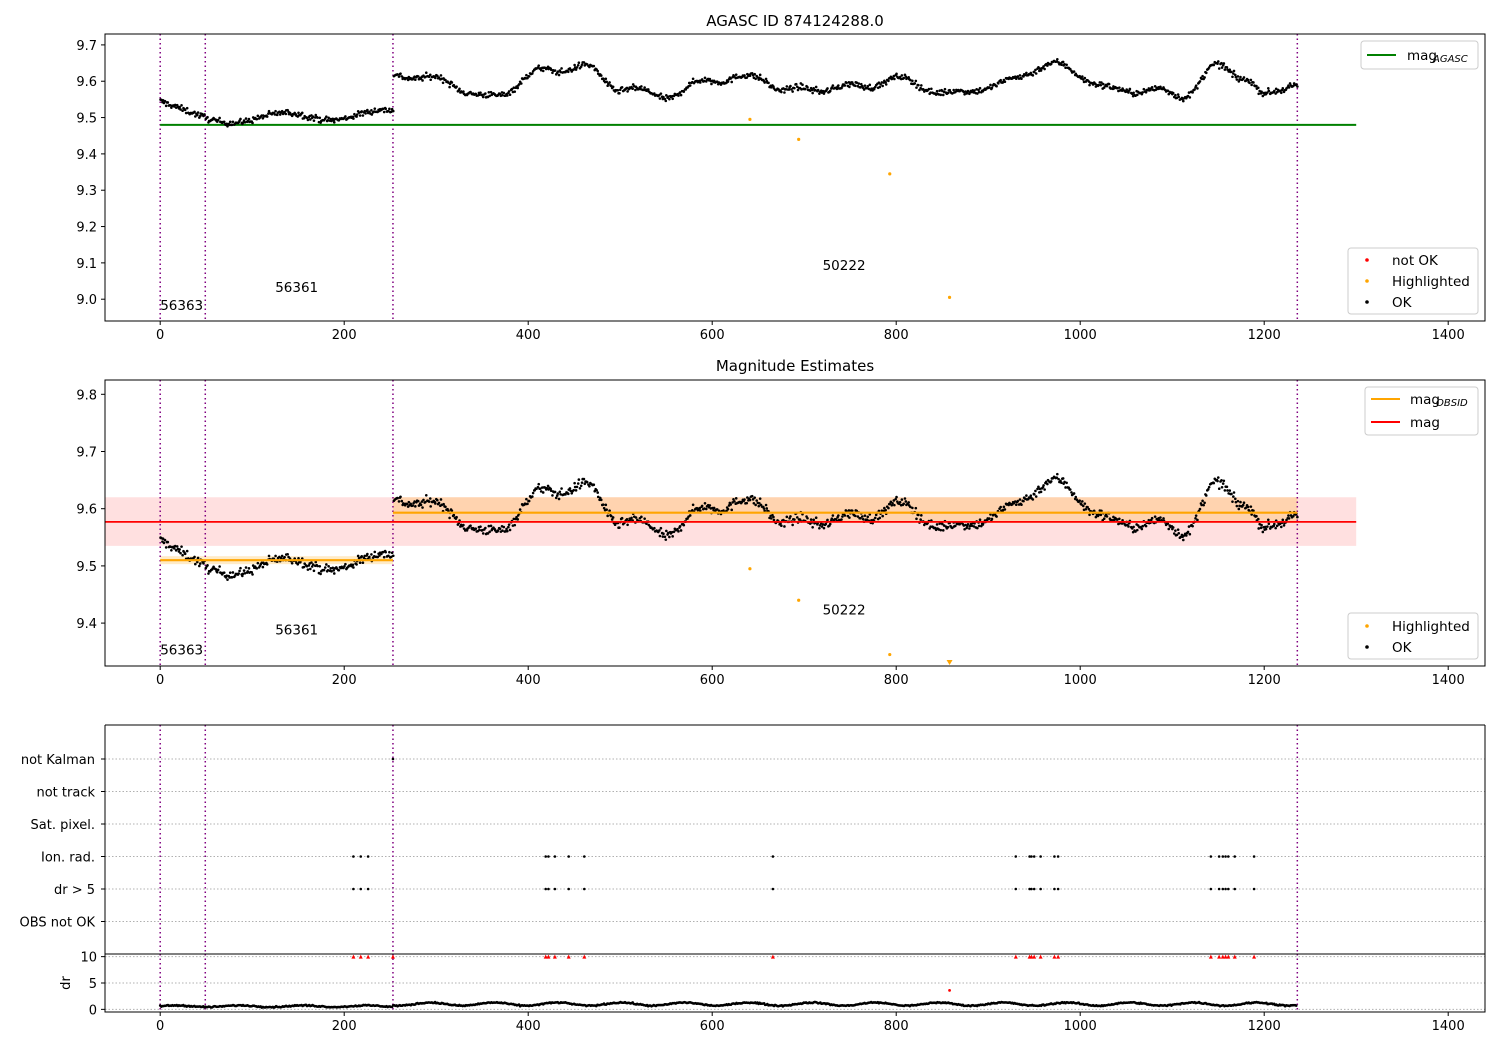  I want to click on x-tick-label: 1400, so click(1448, 680).